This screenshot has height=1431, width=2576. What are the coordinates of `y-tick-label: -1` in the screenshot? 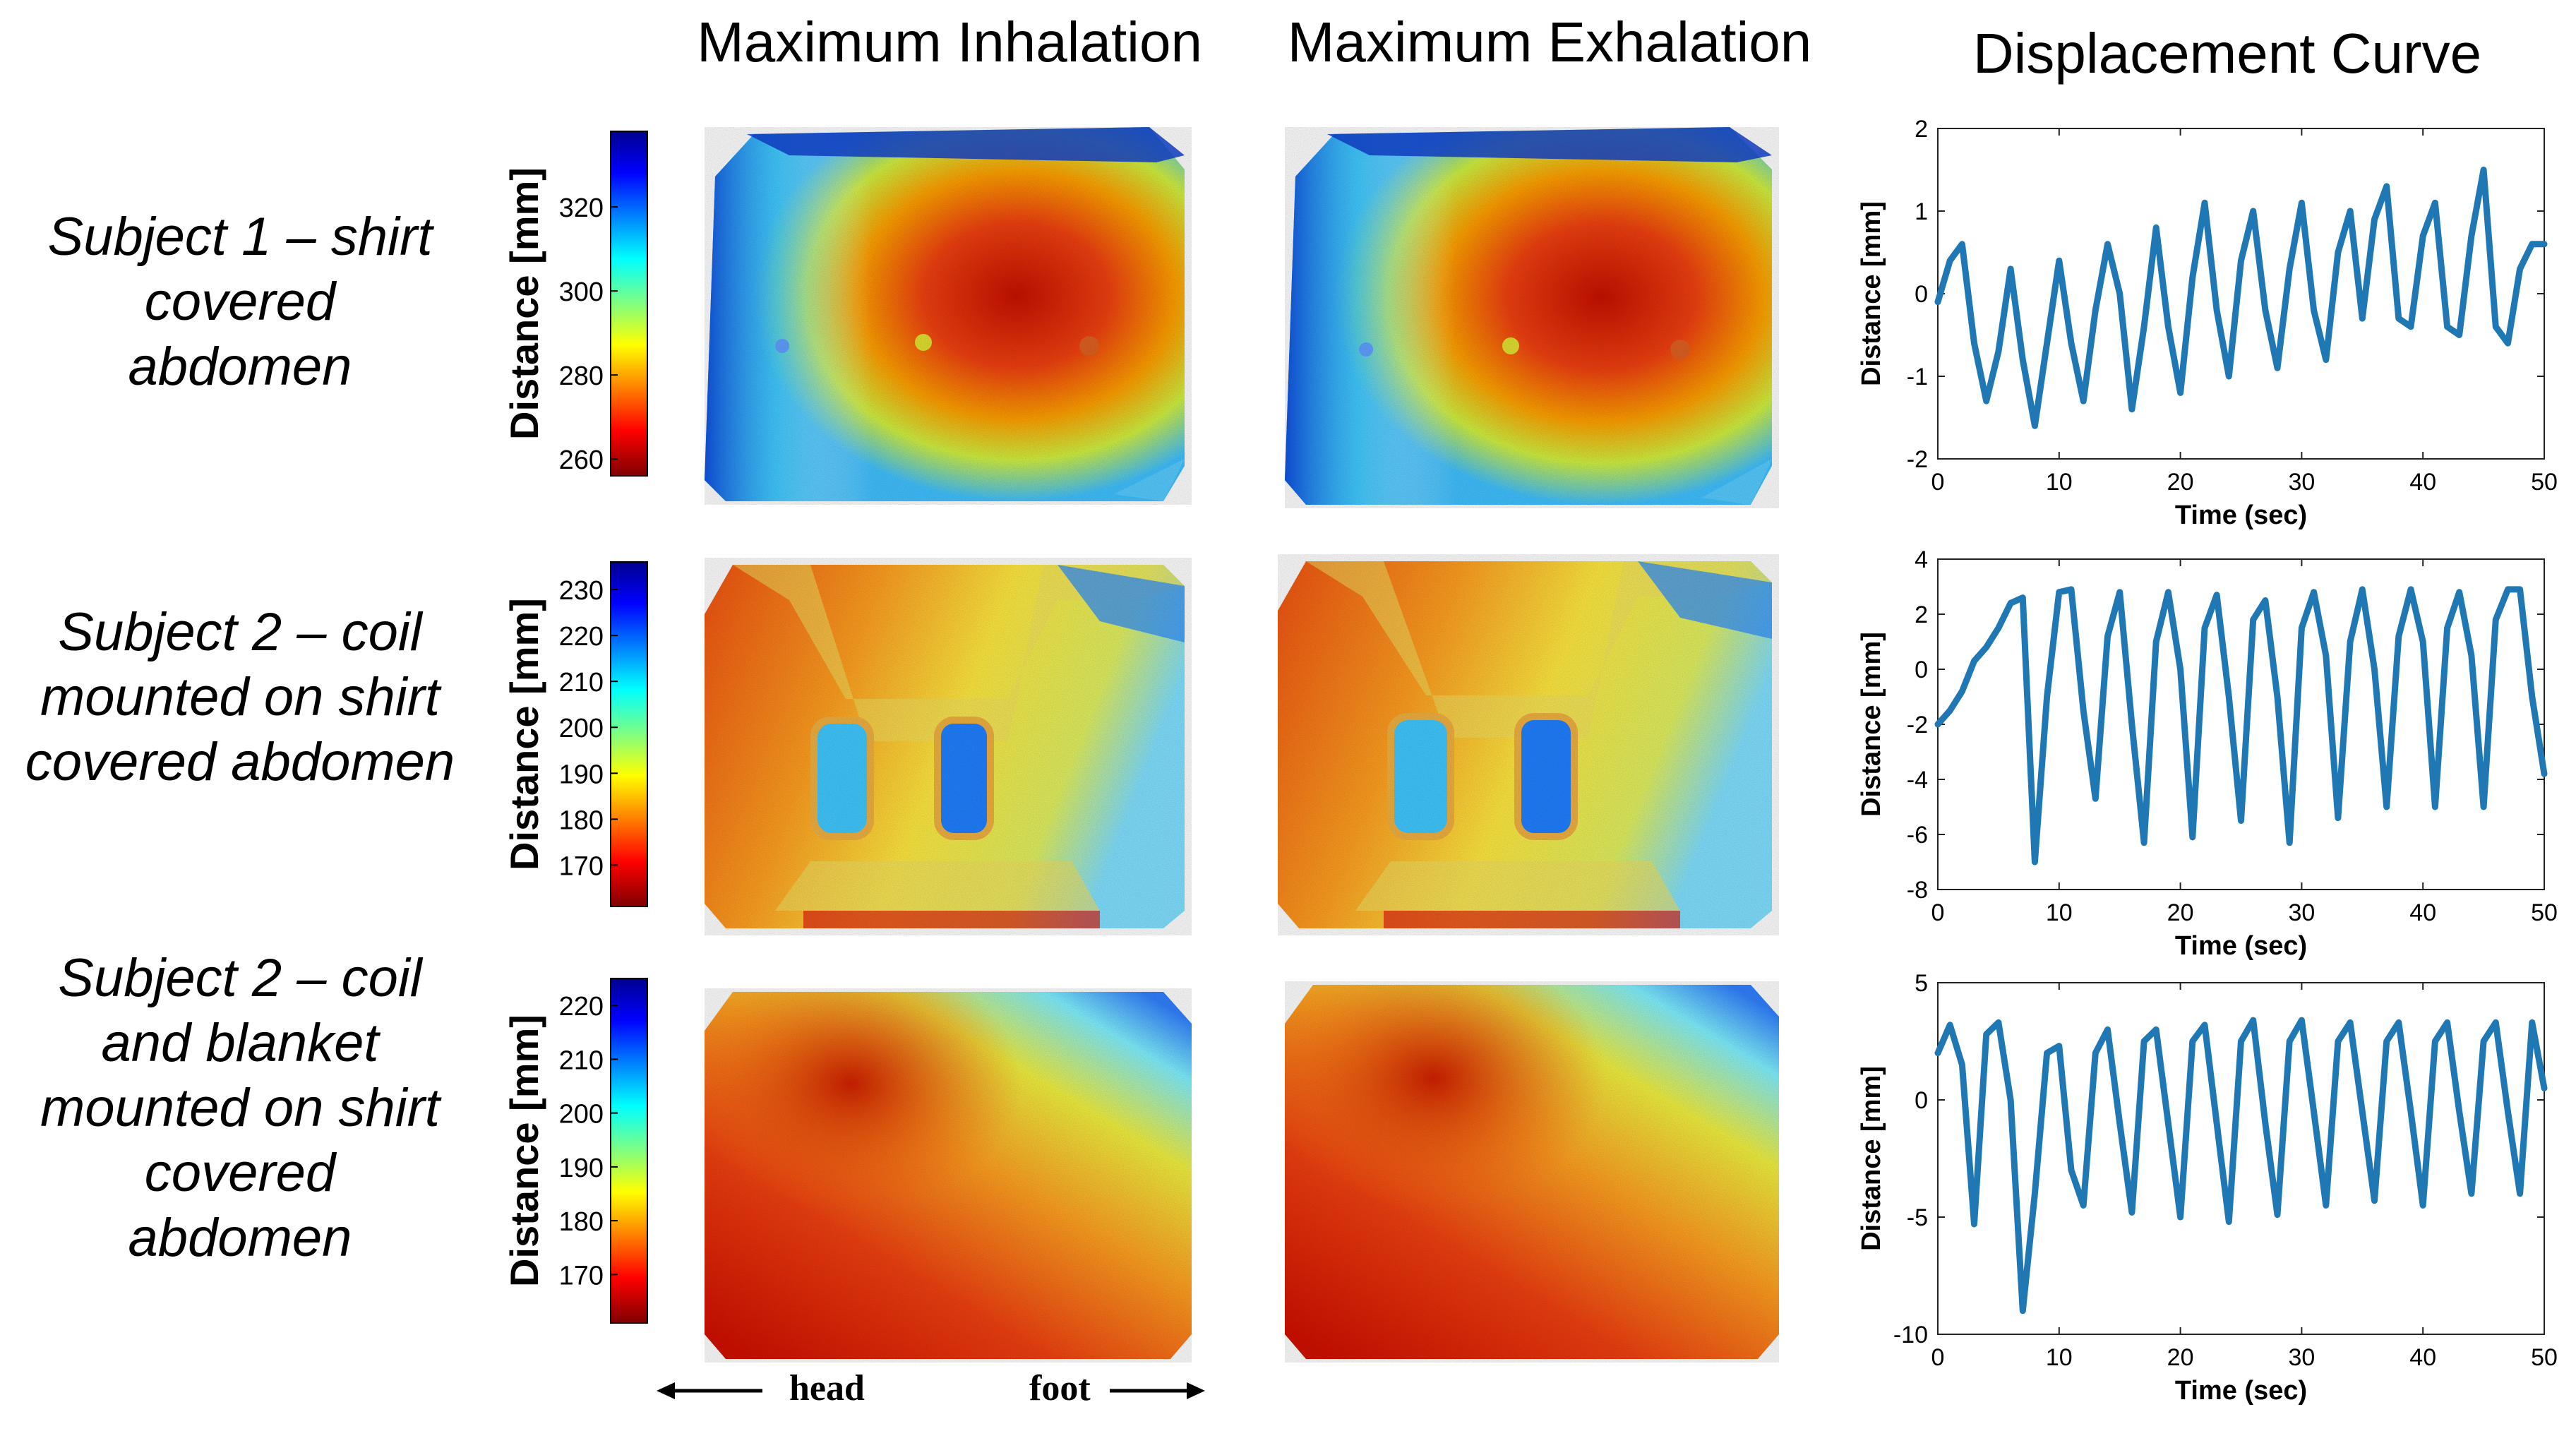 It's located at (1917, 377).